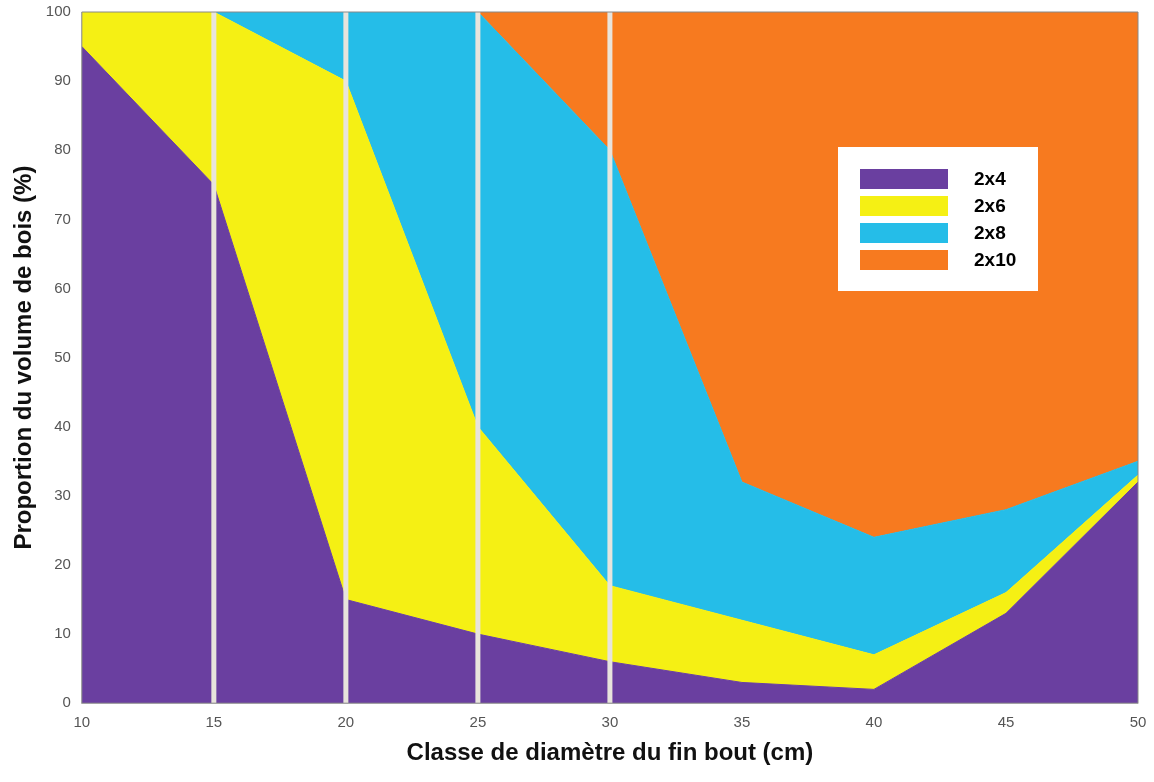 This screenshot has height=782, width=1154. I want to click on y-tick-label: 100, so click(58, 11).